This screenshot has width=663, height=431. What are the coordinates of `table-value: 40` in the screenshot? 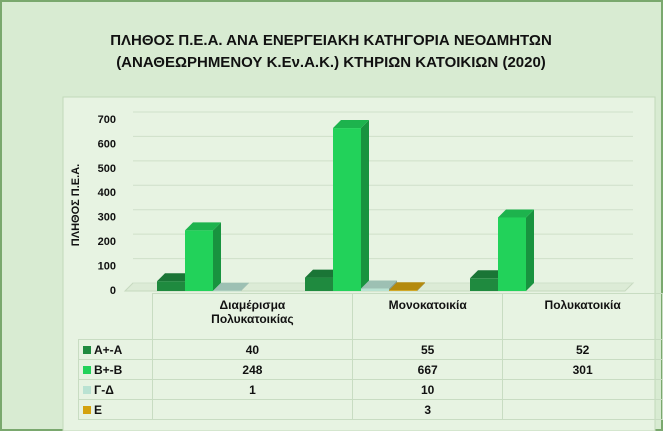 It's located at (252, 349).